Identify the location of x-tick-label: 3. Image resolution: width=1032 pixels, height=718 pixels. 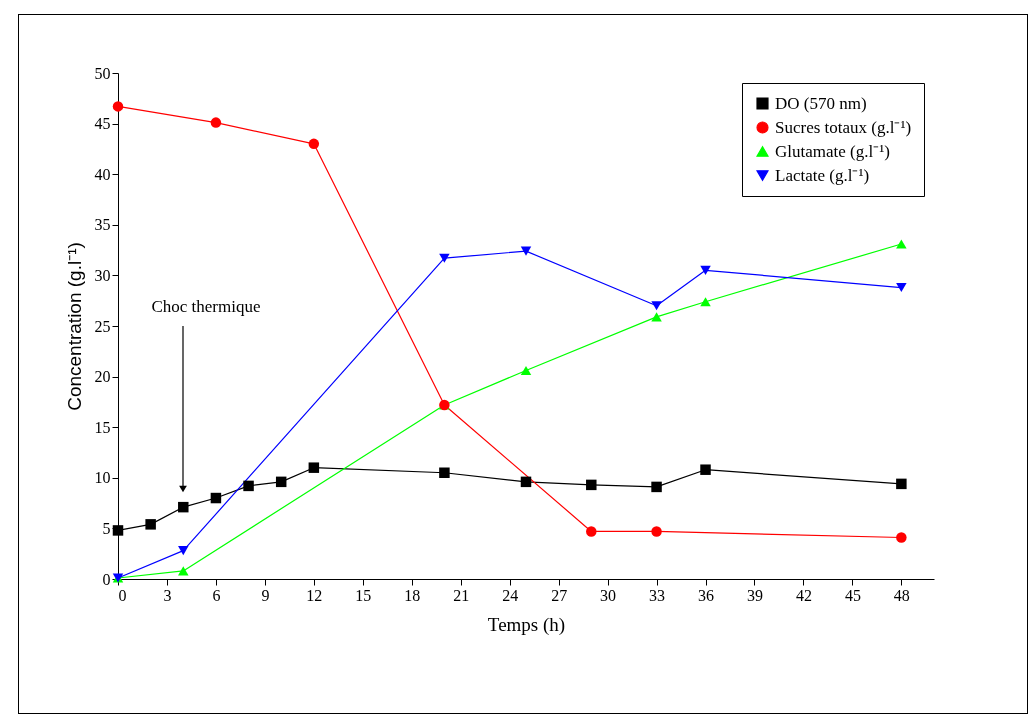
(167, 595).